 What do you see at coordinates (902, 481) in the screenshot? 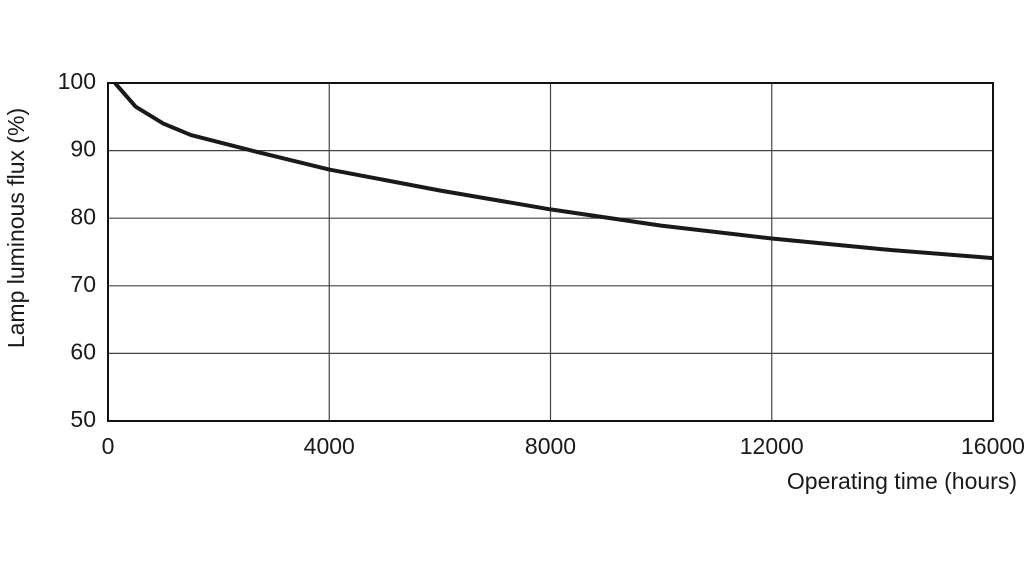
I see `x-axis-label: Operating time (hours)` at bounding box center [902, 481].